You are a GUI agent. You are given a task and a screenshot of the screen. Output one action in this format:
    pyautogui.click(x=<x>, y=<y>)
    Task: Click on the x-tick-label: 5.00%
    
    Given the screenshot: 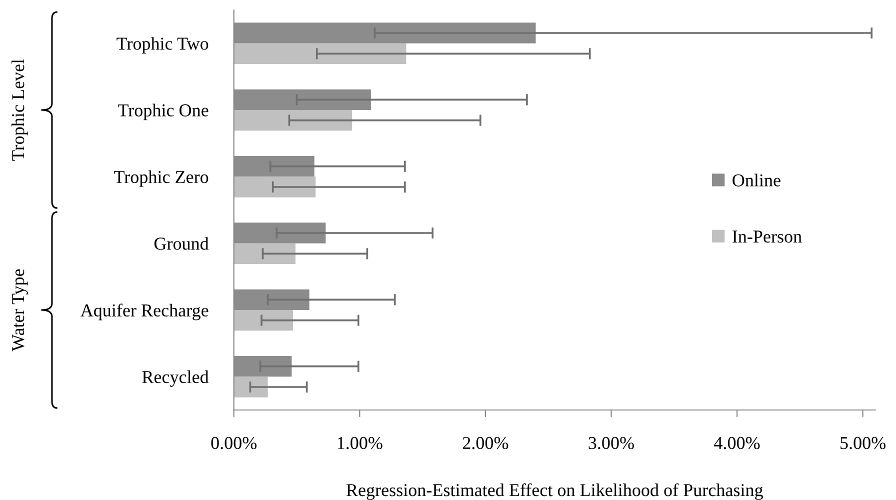 What is the action you would take?
    pyautogui.click(x=863, y=443)
    